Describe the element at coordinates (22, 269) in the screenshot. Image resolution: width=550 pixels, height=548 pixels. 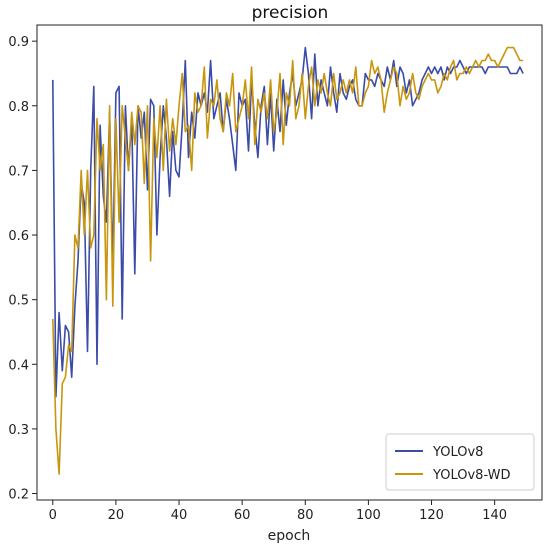
I see `y-axis: 0.2 0.3 0.4 0.5 0.6 0.7 0.8 0.9` at that location.